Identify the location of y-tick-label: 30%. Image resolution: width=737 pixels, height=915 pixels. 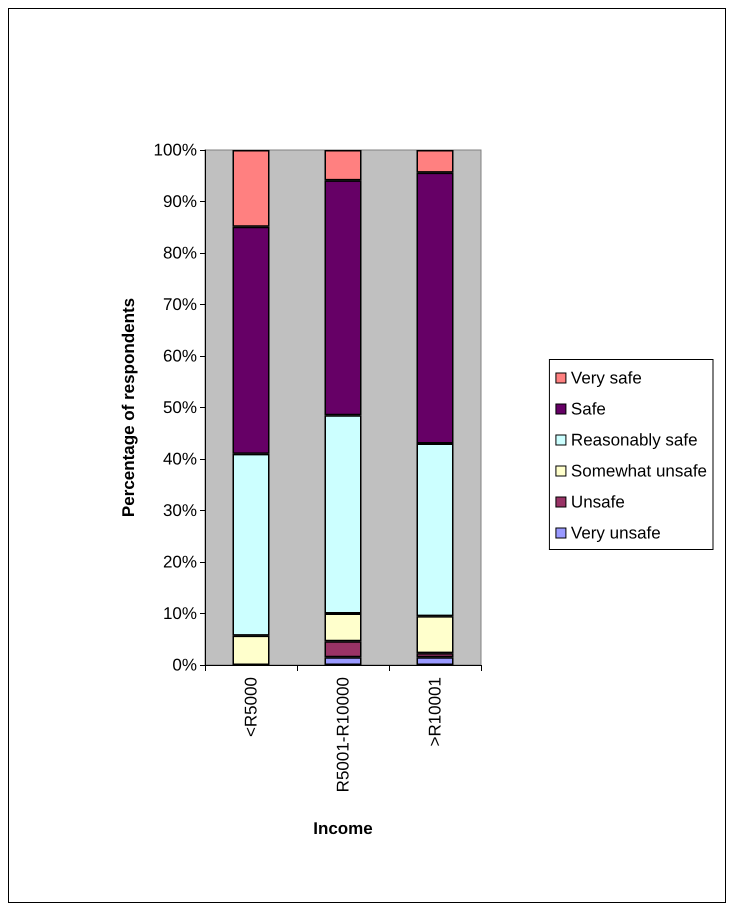
(179, 510).